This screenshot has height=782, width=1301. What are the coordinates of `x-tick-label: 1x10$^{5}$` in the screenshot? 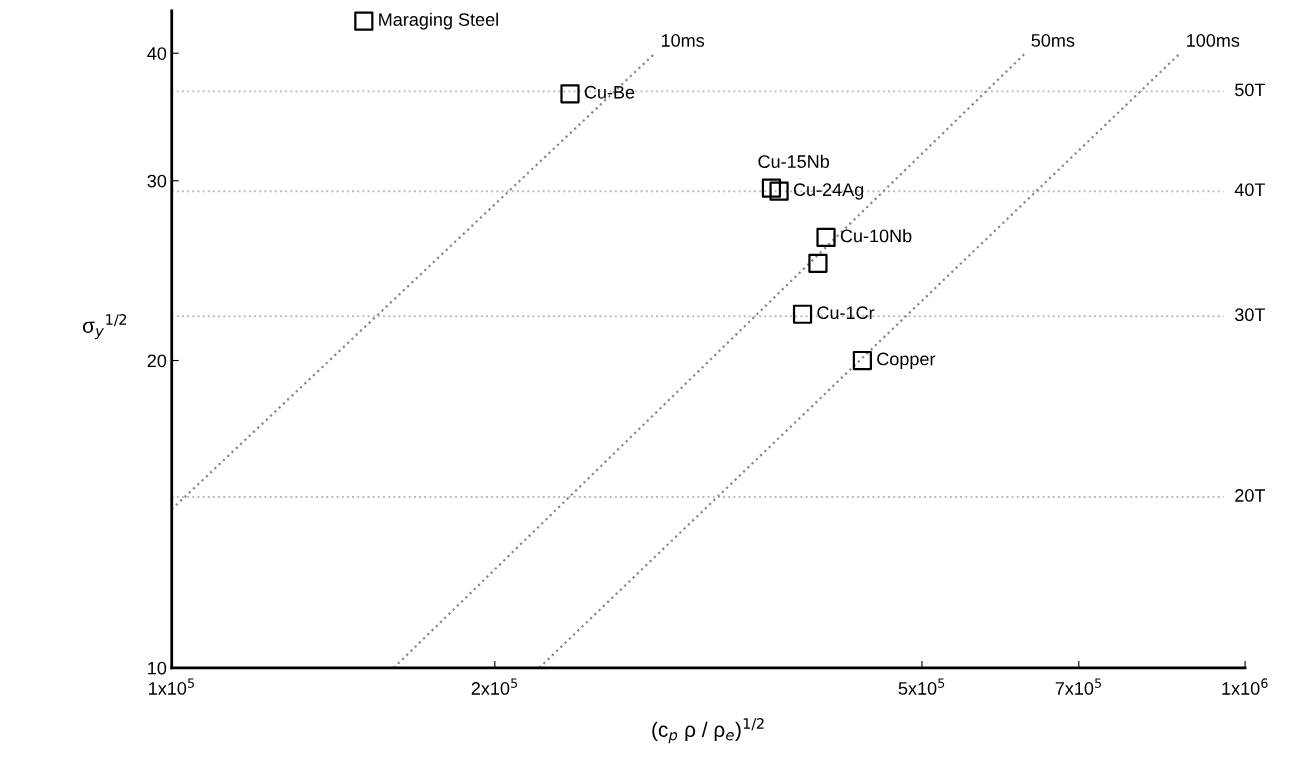 It's located at (171, 686).